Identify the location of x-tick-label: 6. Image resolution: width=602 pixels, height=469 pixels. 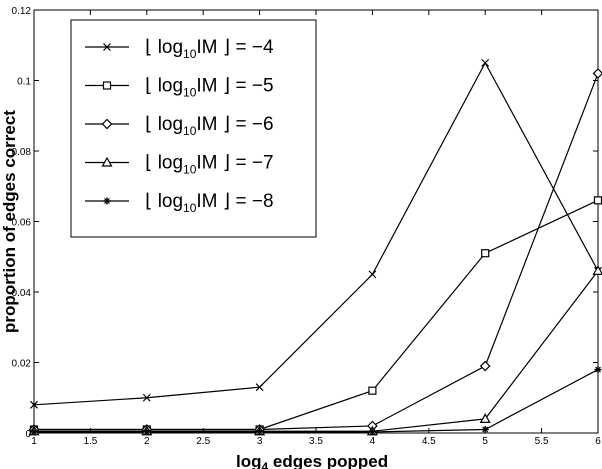
(598, 441).